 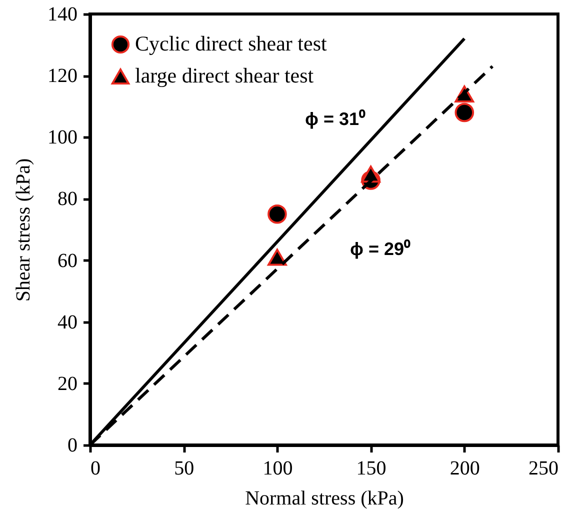 I want to click on y-tick-label: 20, so click(x=68, y=383).